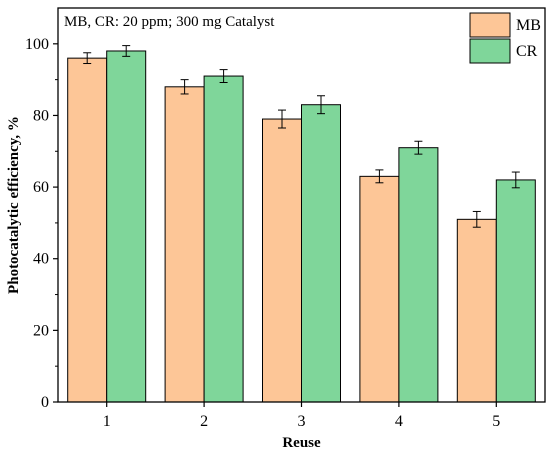 This screenshot has width=550, height=454. Describe the element at coordinates (14, 205) in the screenshot. I see `y-axis-label: Photocatalytic efficiency, %` at that location.